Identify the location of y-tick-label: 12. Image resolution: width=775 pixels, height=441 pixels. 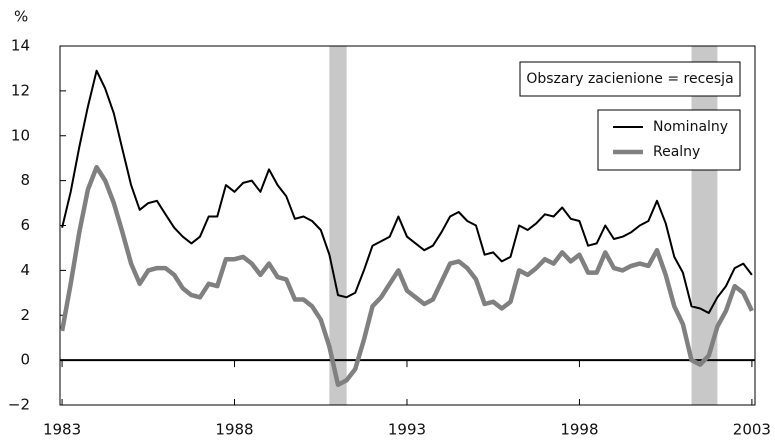
(20, 90).